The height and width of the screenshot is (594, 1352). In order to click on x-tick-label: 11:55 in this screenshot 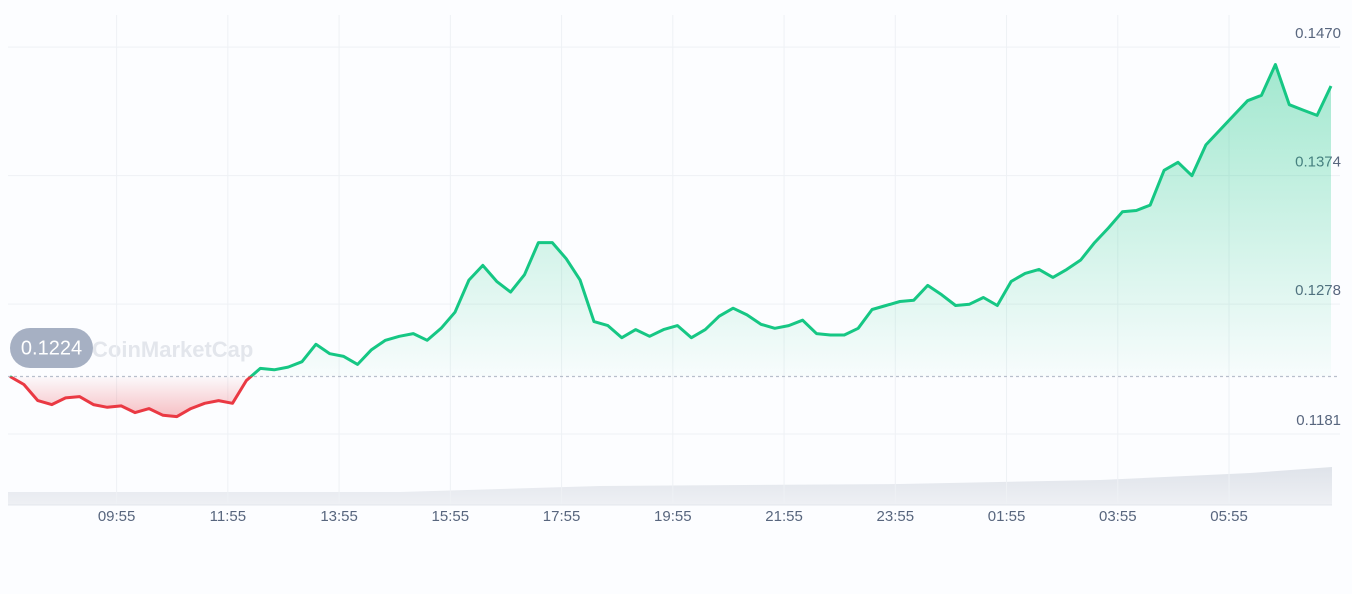, I will do `click(228, 516)`.